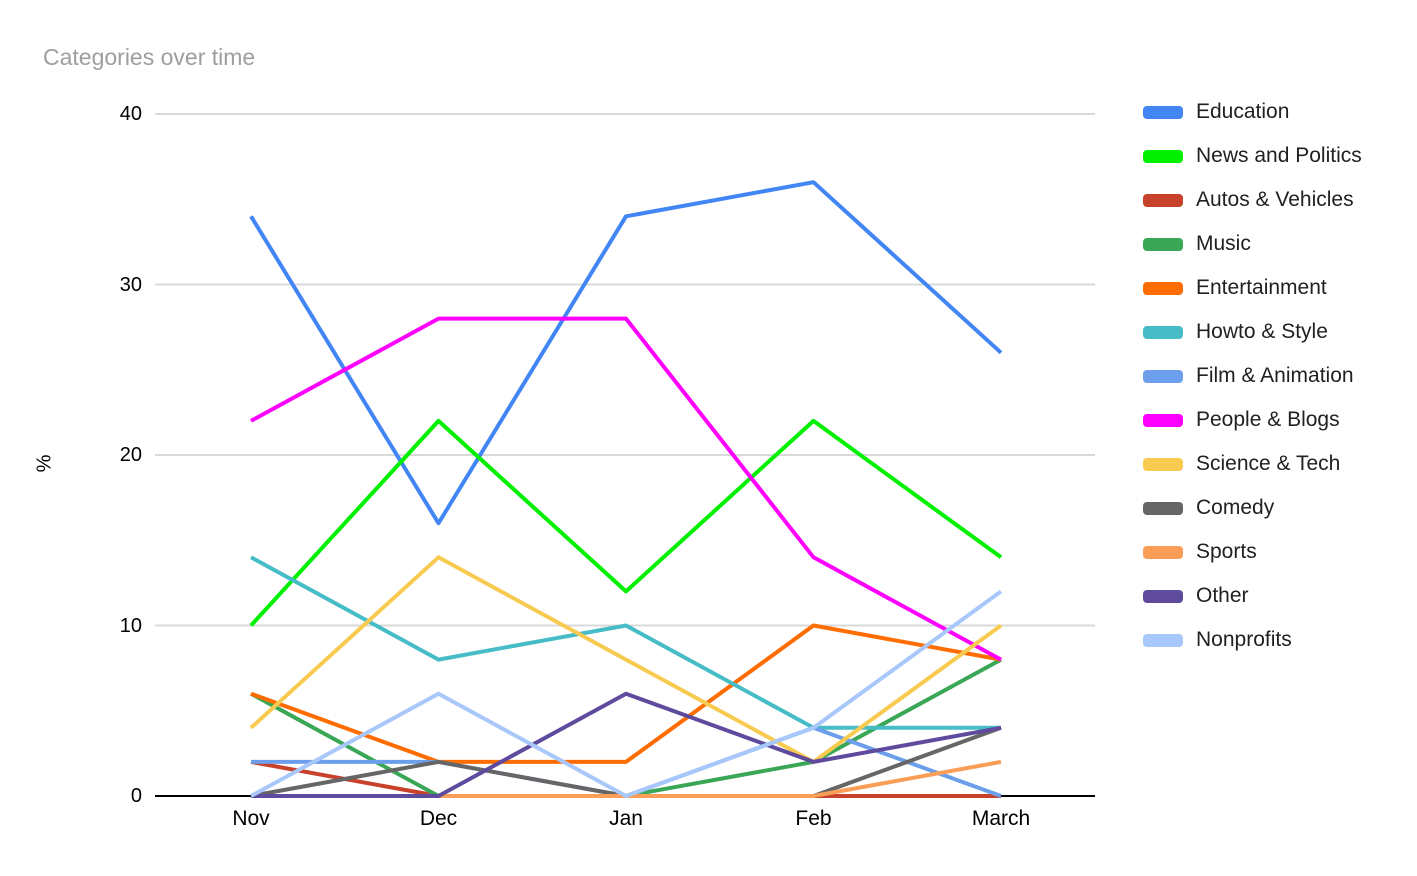 The height and width of the screenshot is (876, 1417). Describe the element at coordinates (1001, 818) in the screenshot. I see `x-tick-label-march: March` at that location.